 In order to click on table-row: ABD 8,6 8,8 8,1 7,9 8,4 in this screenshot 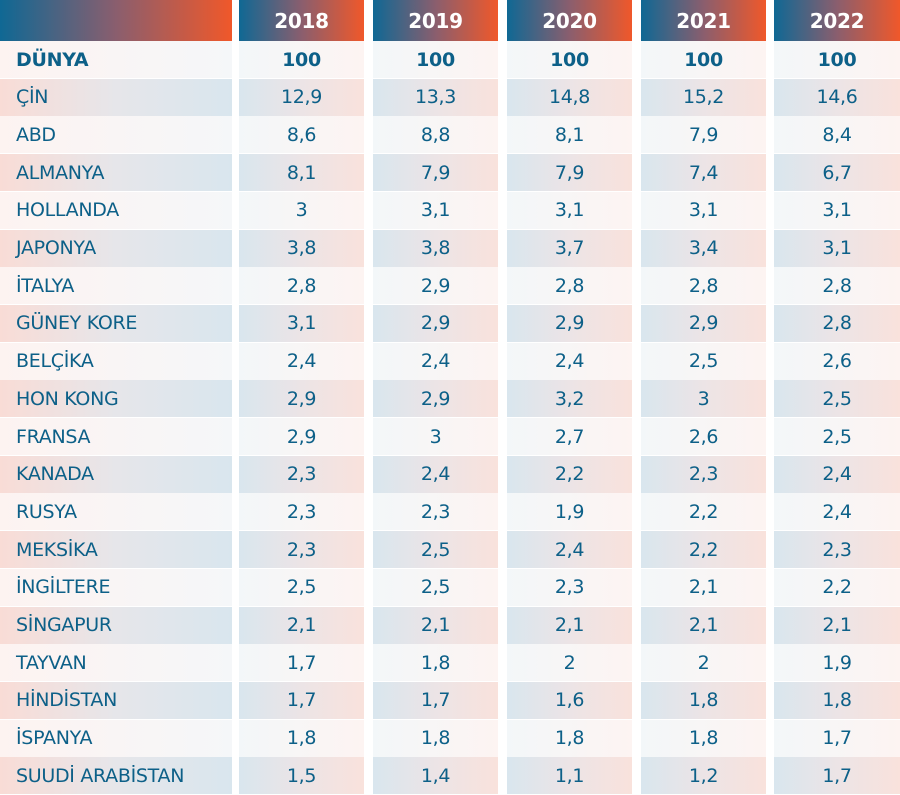, I will do `click(450, 135)`.